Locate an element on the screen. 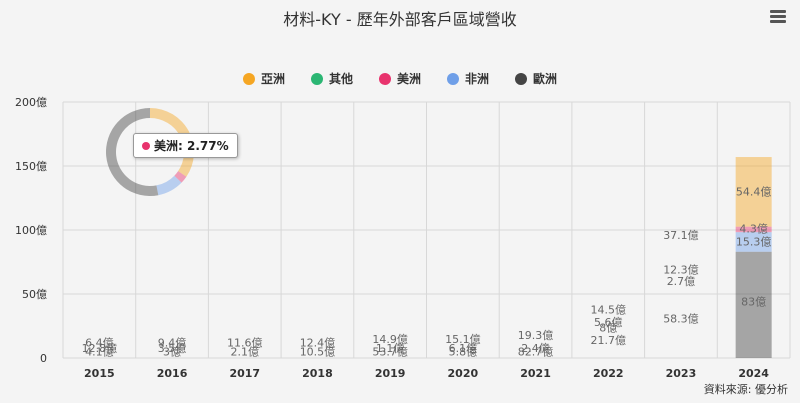 The height and width of the screenshot is (403, 800). y-tick-label: 50億 is located at coordinates (34, 294).